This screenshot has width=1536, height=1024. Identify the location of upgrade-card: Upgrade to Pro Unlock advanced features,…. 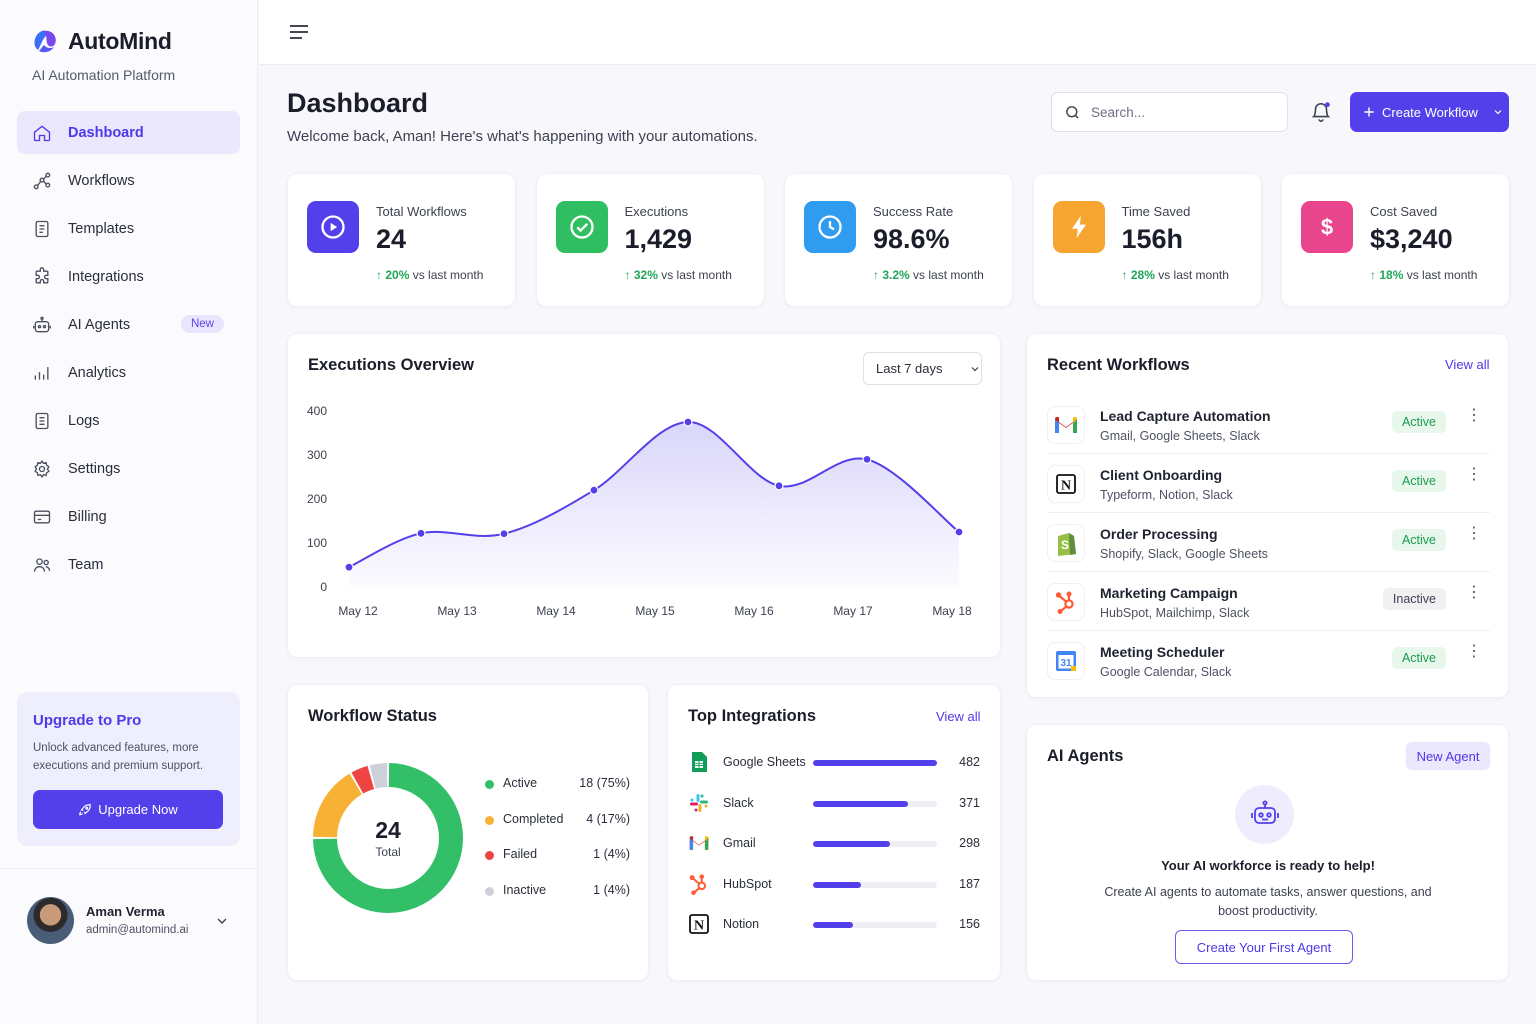
(128, 769).